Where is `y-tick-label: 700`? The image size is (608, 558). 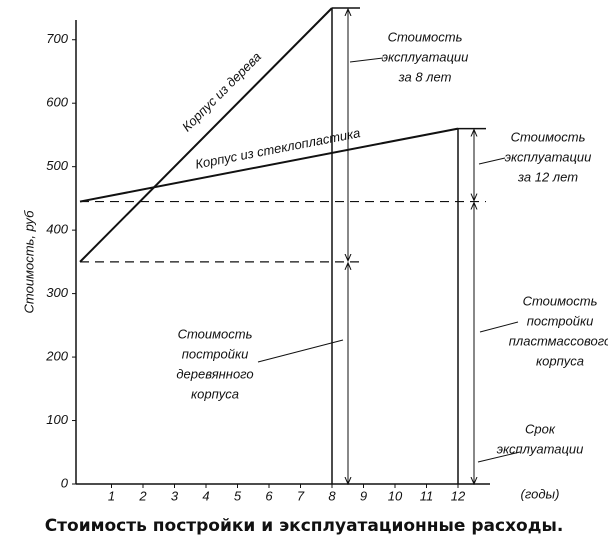 y-tick-label: 700 is located at coordinates (57, 38).